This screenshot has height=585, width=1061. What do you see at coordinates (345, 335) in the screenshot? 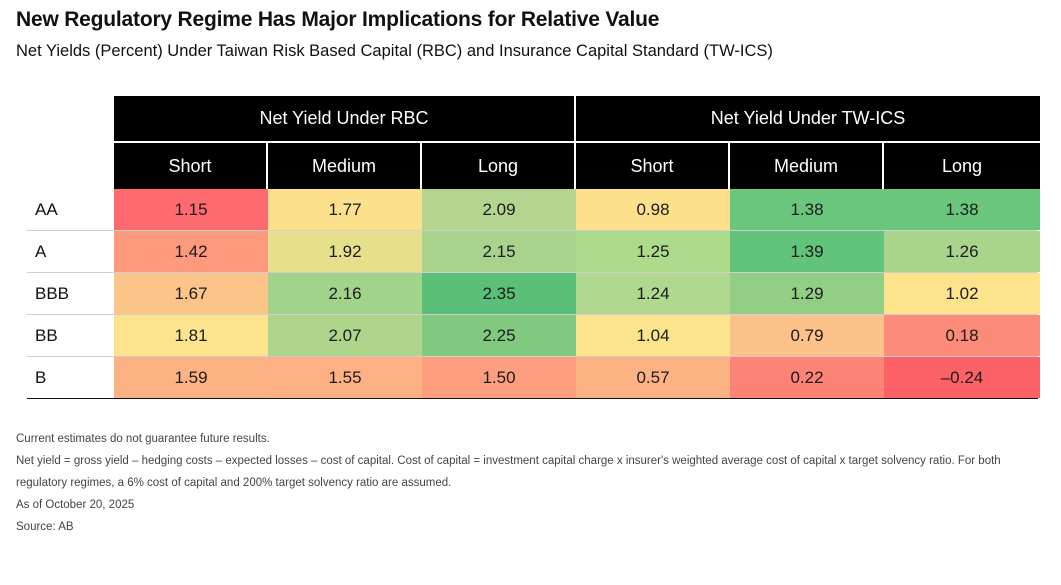
I see `cell-rbc-medium: 2.07` at bounding box center [345, 335].